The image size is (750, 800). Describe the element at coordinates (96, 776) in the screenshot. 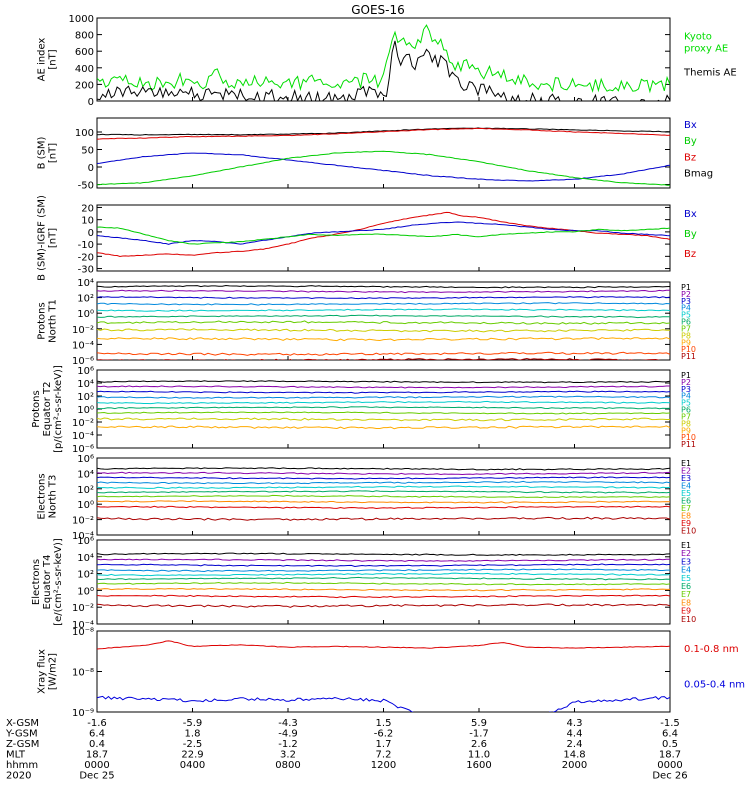

I see `x-axis-value: Dec 25` at that location.